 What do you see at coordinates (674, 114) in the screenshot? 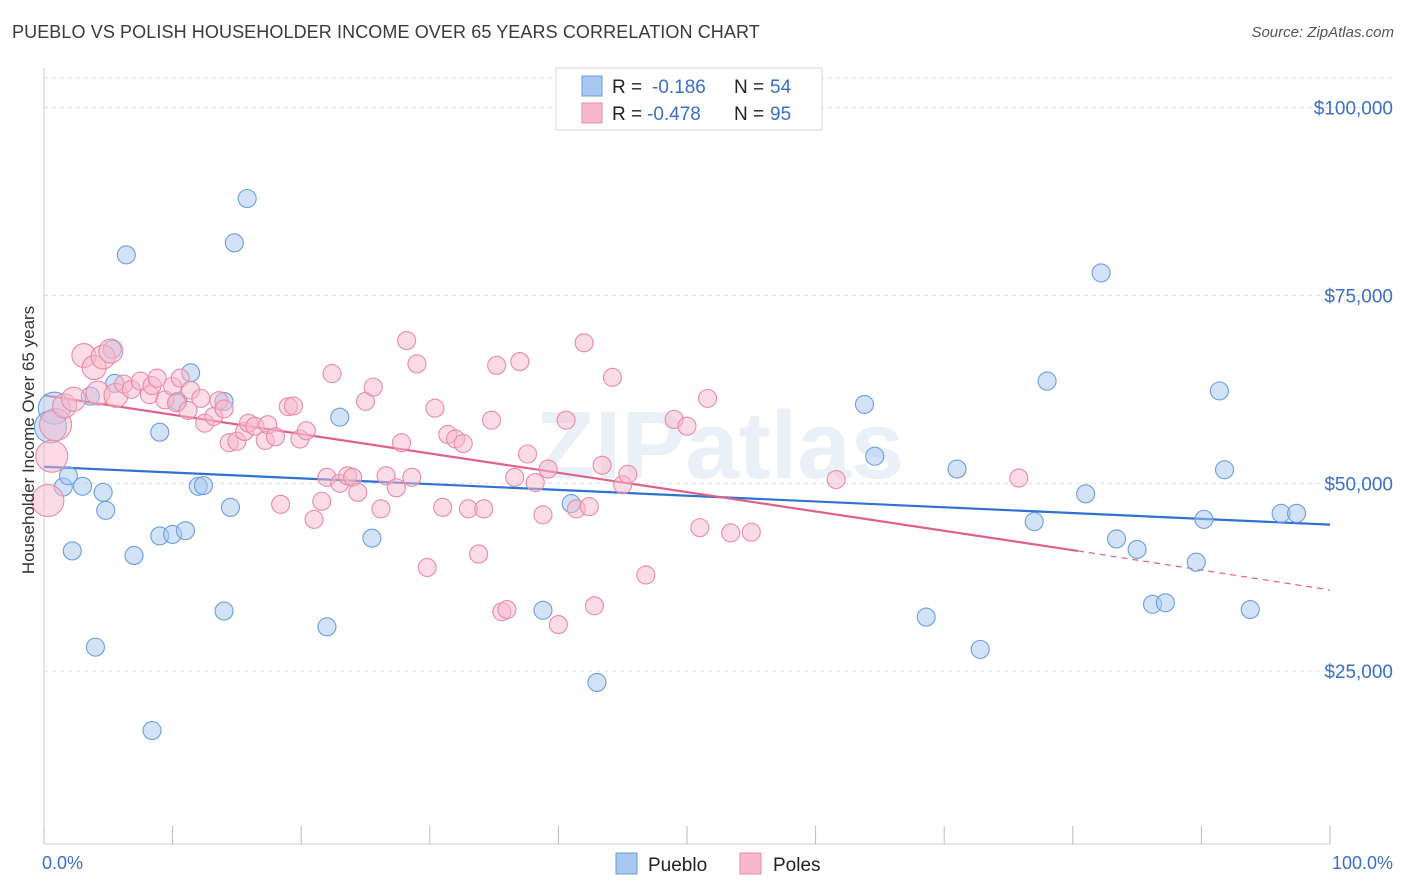
I see `legend-r-value-poles: -0.478` at bounding box center [674, 114].